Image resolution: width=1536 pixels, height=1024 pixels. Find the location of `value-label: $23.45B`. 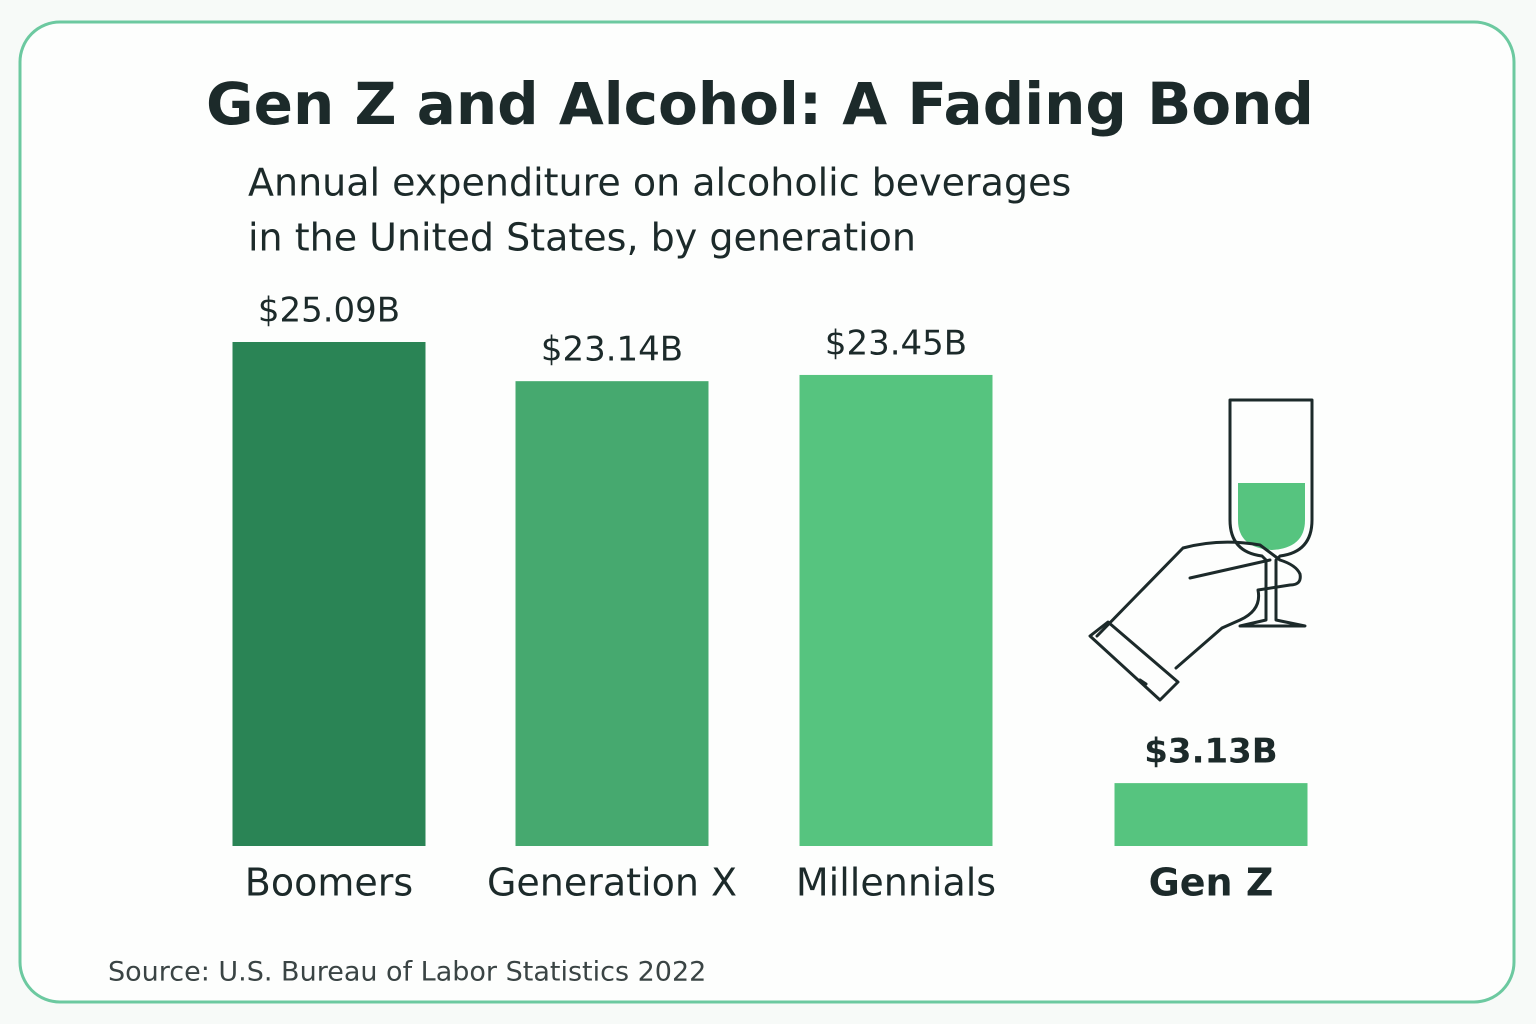

value-label: $23.45B is located at coordinates (896, 343).